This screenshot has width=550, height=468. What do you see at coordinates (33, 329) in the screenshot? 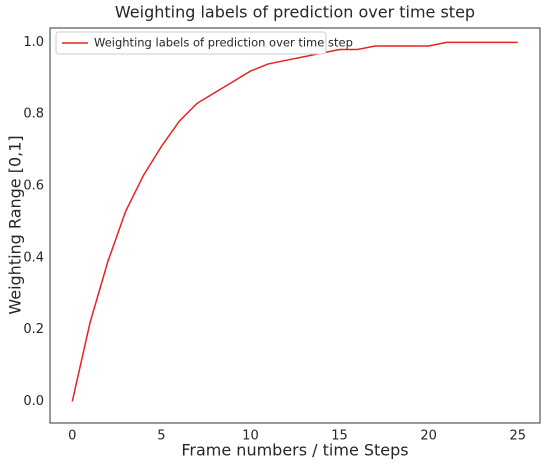
I see `y-tick-label: 0.2` at bounding box center [33, 329].